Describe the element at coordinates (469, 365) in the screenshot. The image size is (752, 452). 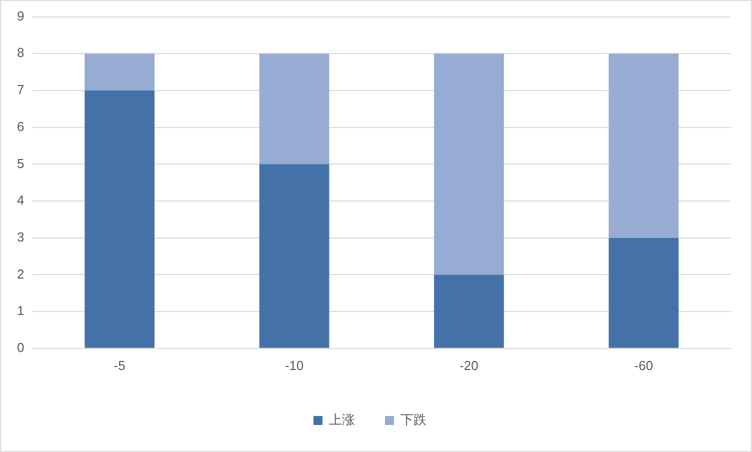
I see `x-tick-label: -20` at that location.